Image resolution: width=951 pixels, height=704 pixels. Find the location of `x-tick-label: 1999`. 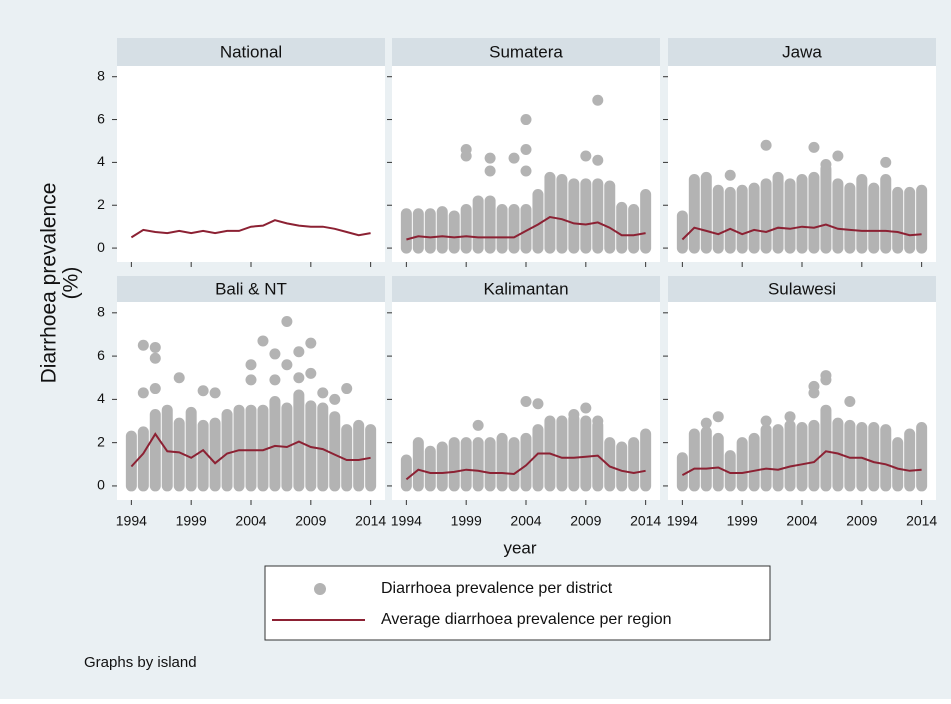

x-tick-label: 1999 is located at coordinates (191, 521).